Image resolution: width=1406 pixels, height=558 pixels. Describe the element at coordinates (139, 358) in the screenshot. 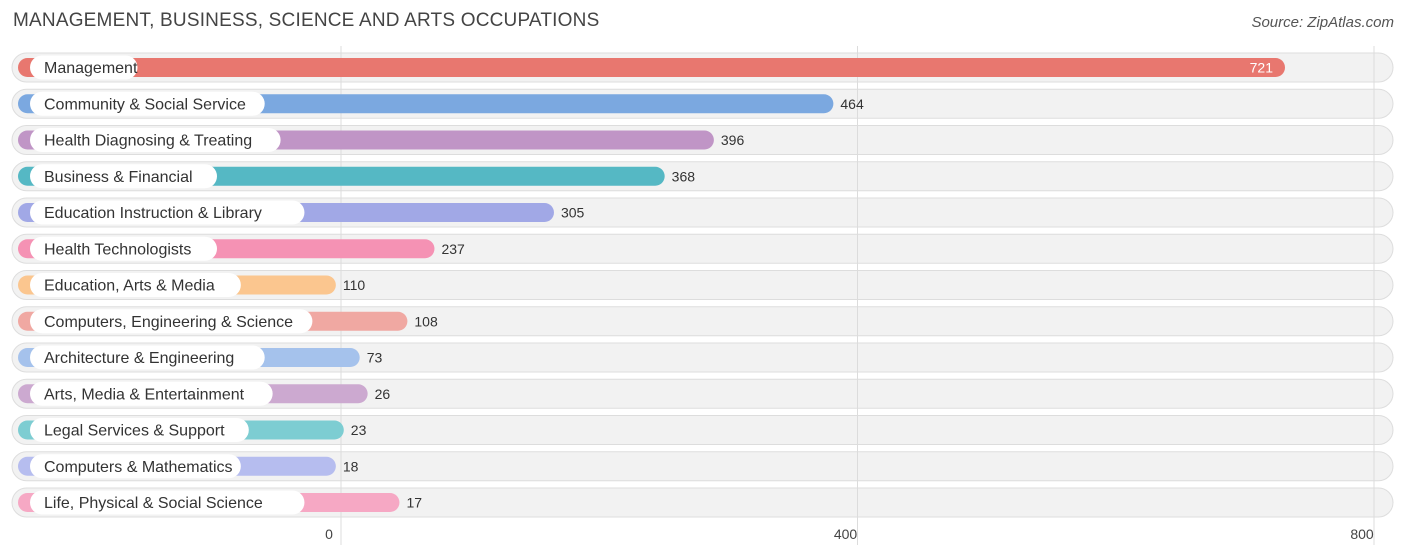

I see `category-label: Architecture & Engineering` at that location.